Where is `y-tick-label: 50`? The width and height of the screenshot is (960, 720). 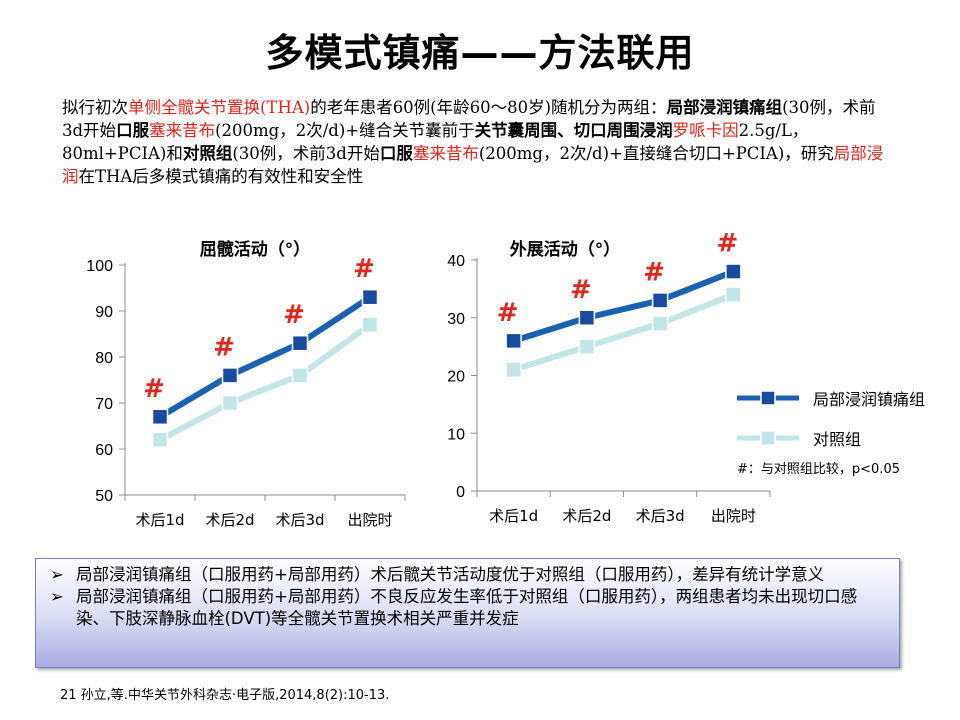 y-tick-label: 50 is located at coordinates (104, 496).